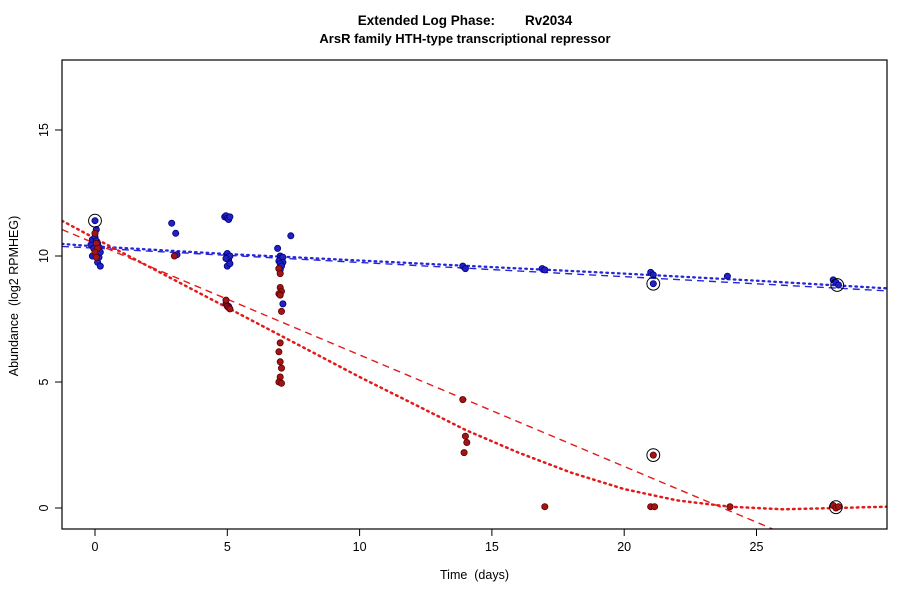 The width and height of the screenshot is (900, 600). I want to click on x-tick-label: 5, so click(227, 547).